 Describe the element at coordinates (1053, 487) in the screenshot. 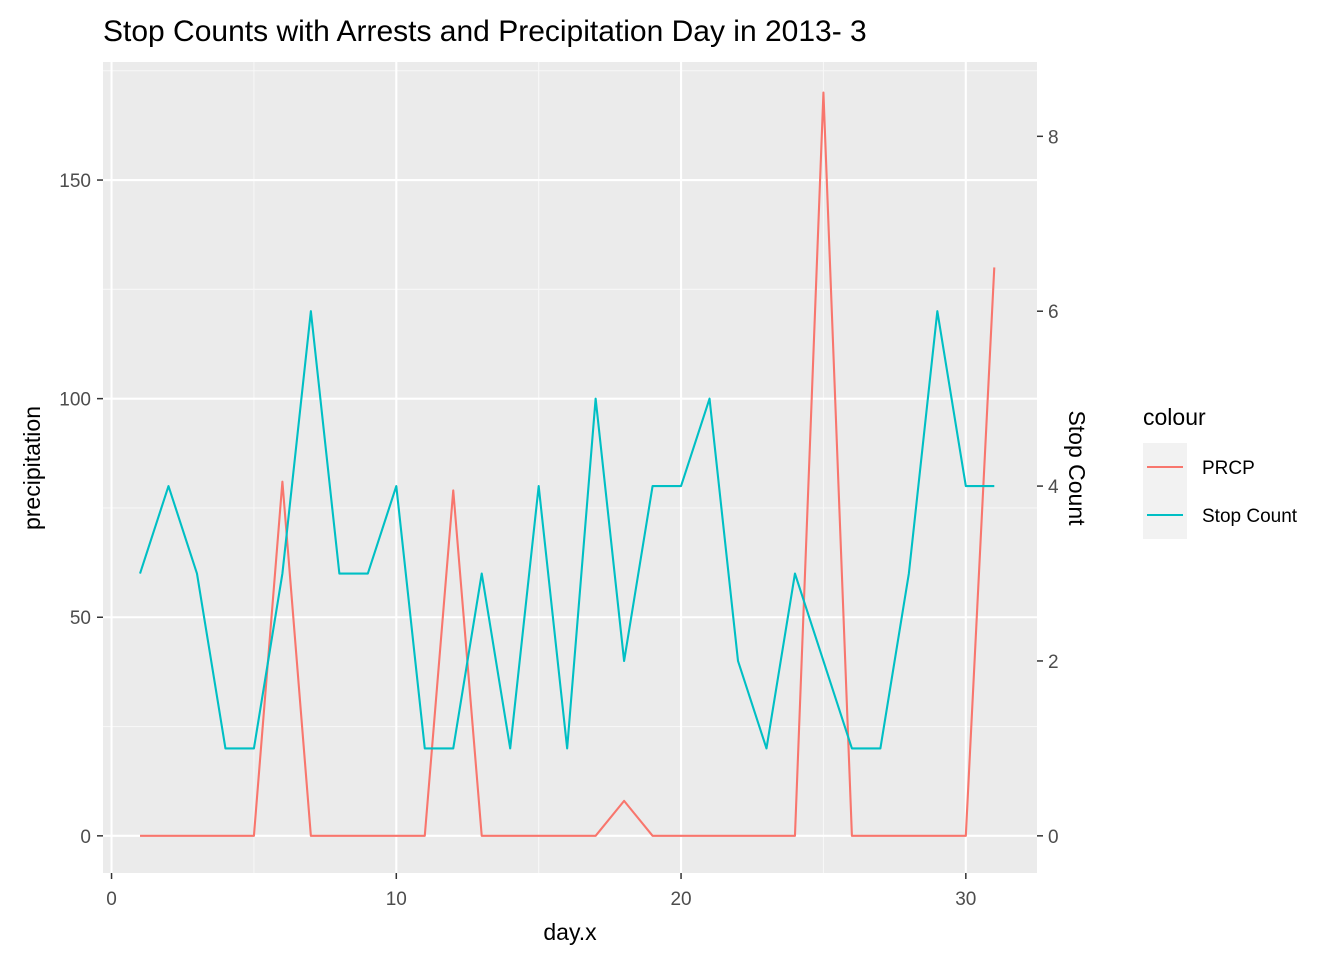

I see `y2-tick-label: 4` at that location.